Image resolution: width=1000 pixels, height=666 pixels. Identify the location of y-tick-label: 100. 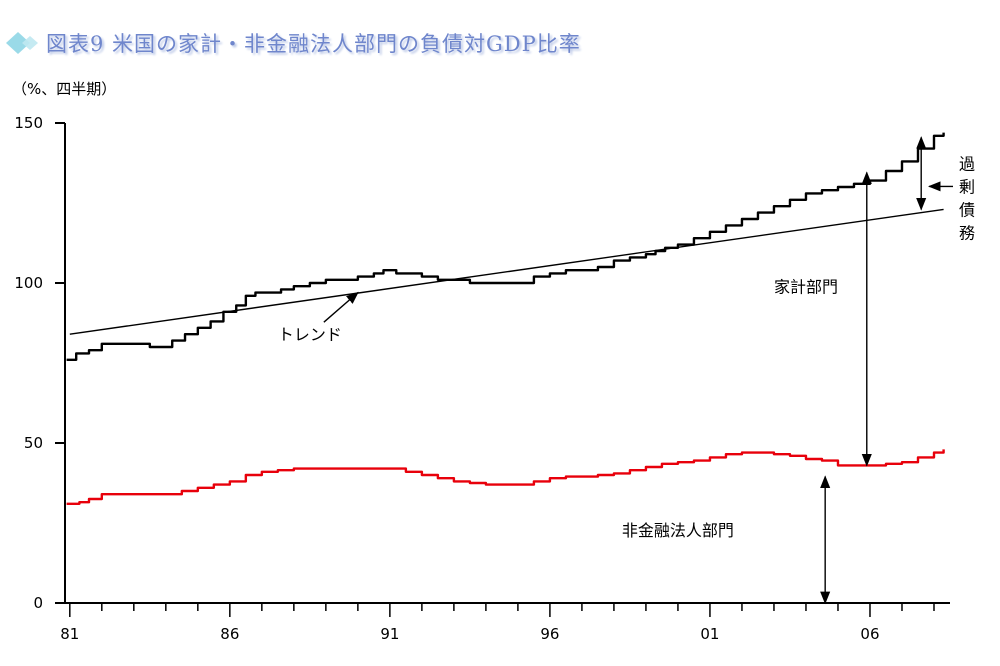
(28, 283).